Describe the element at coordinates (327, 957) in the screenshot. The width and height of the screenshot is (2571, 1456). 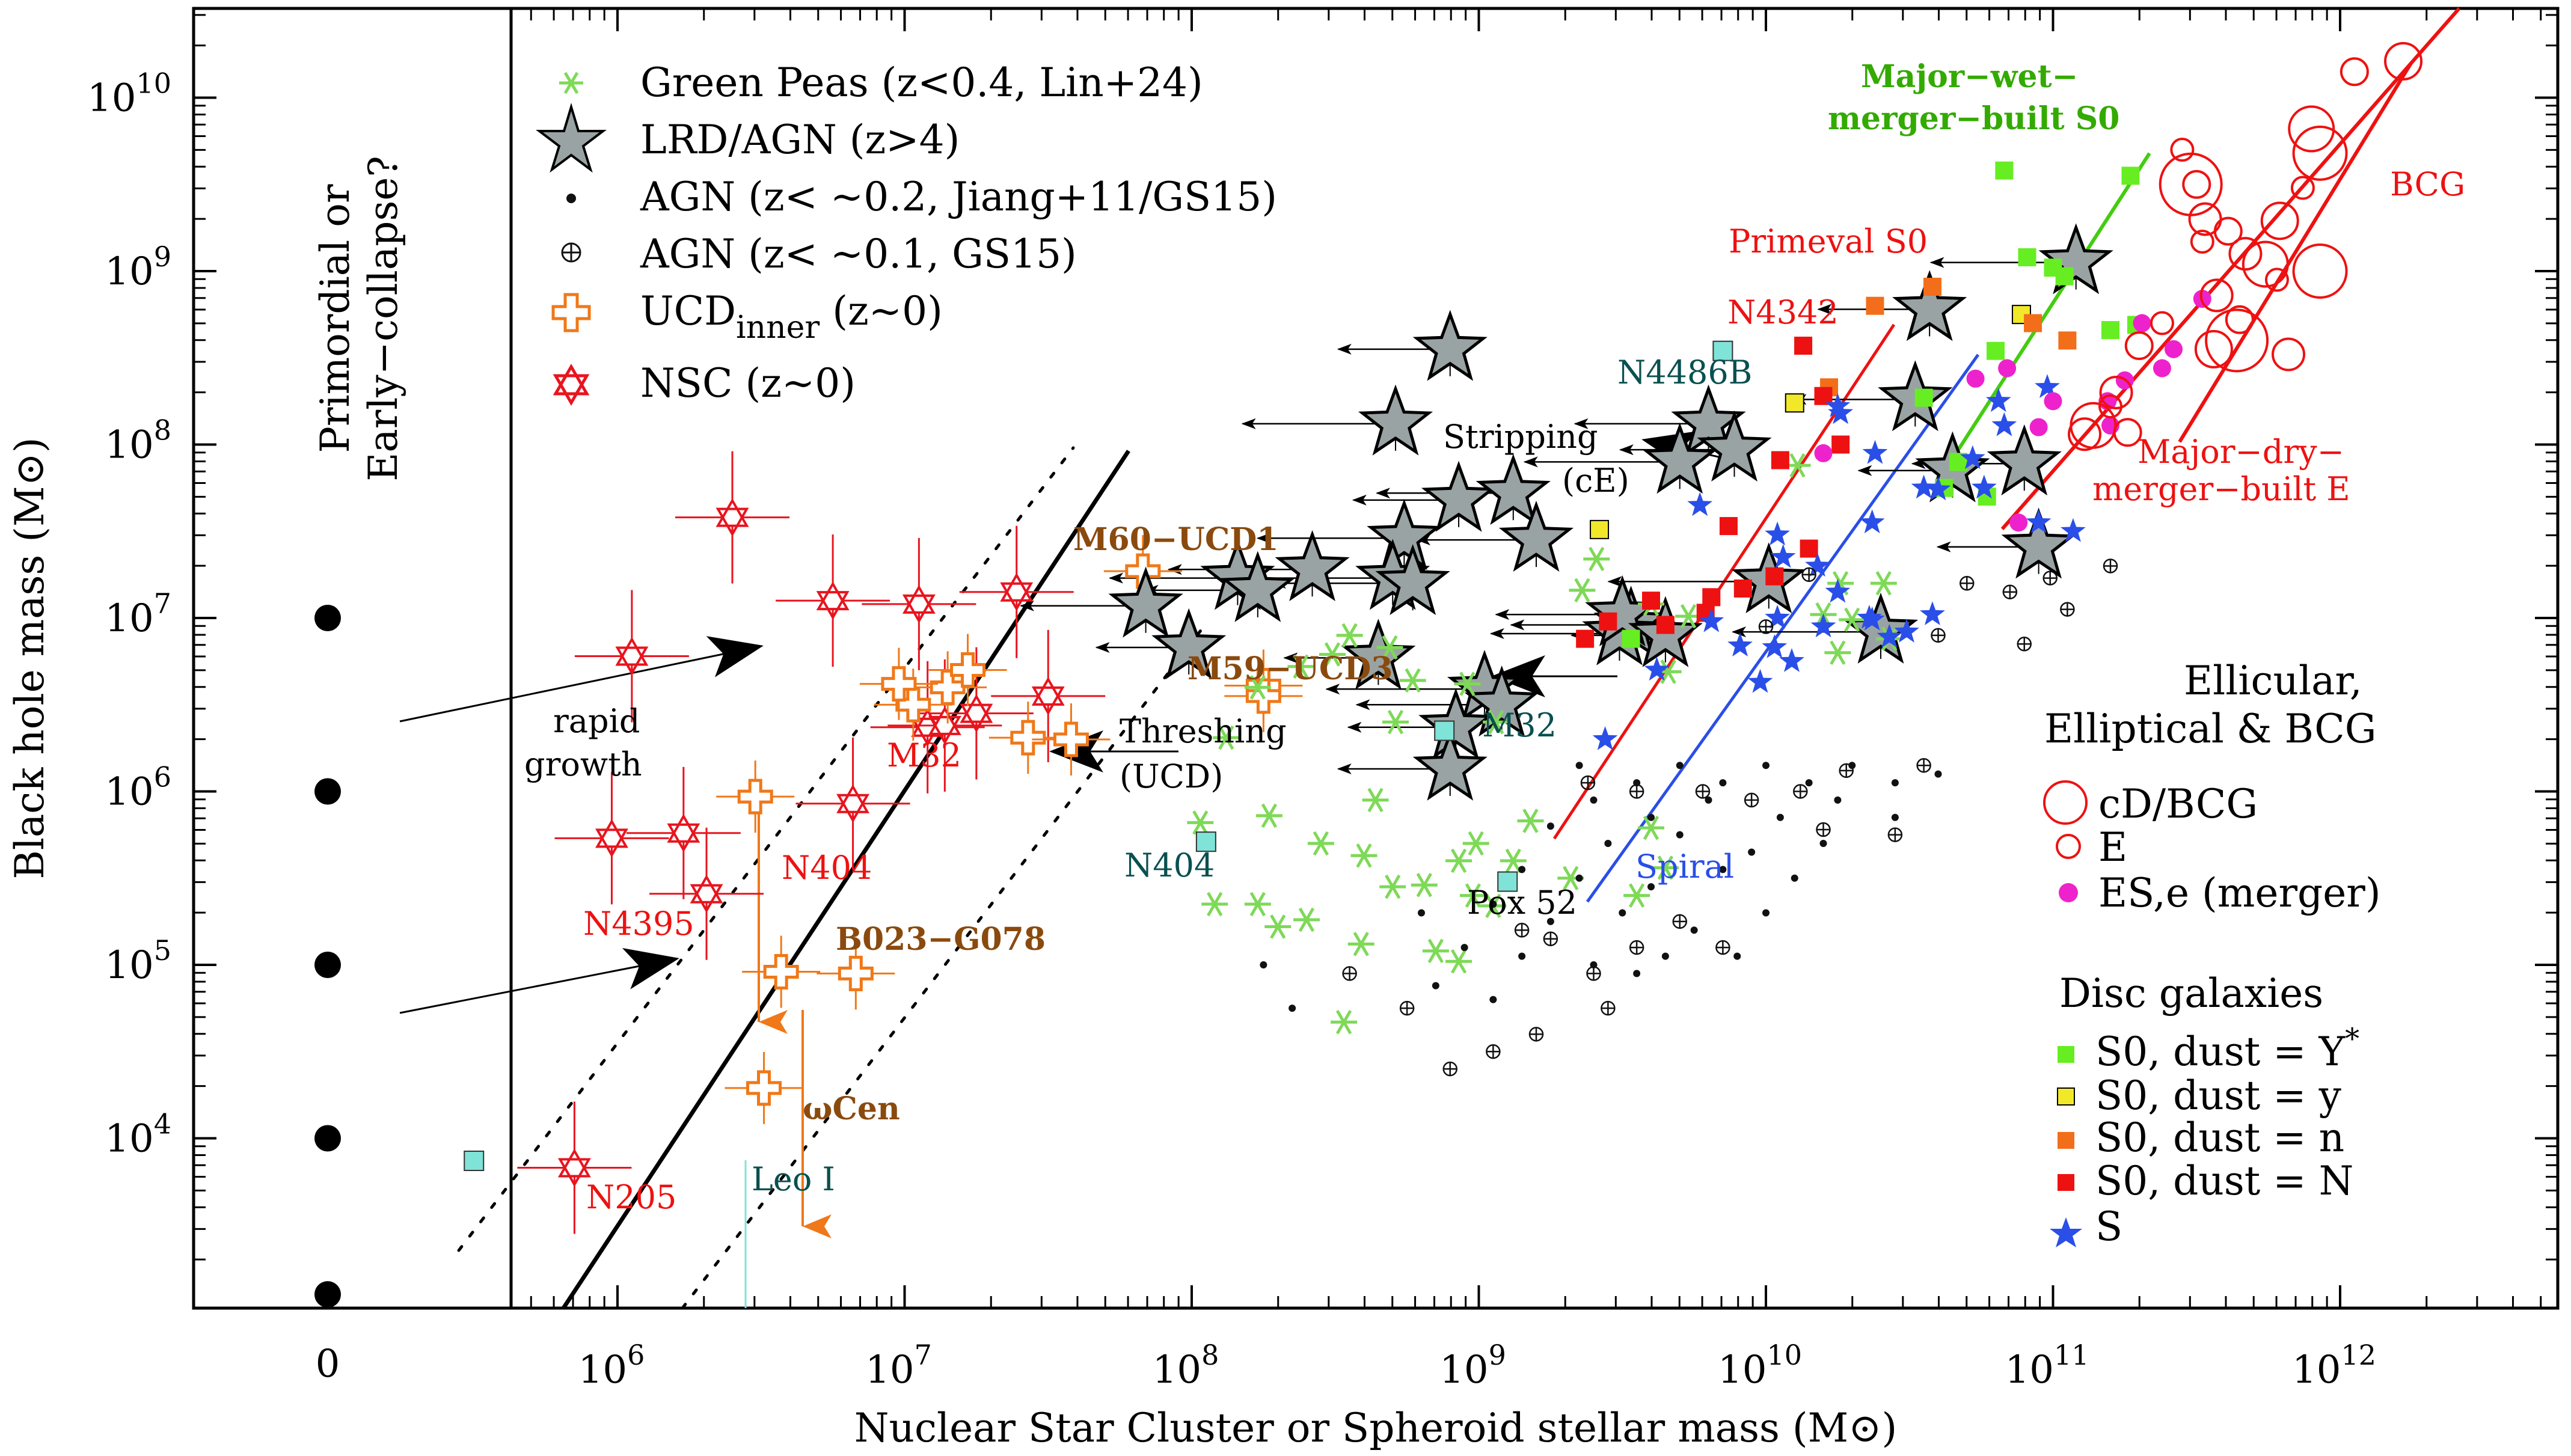
I see `left-panel-dots` at that location.